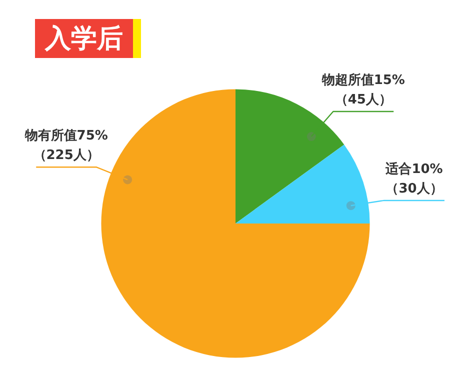  I want to click on slice-label: 物有所值75% （225人）, so click(66, 146).